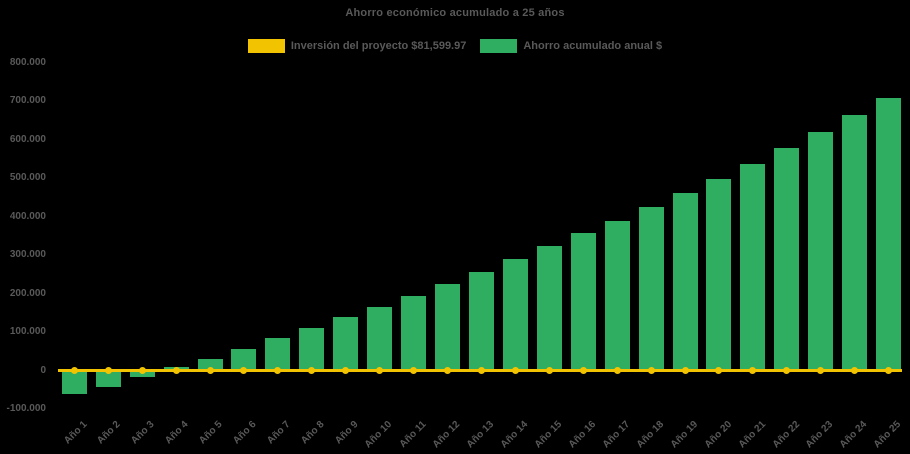  I want to click on x-tick-label: Año 22, so click(786, 435).